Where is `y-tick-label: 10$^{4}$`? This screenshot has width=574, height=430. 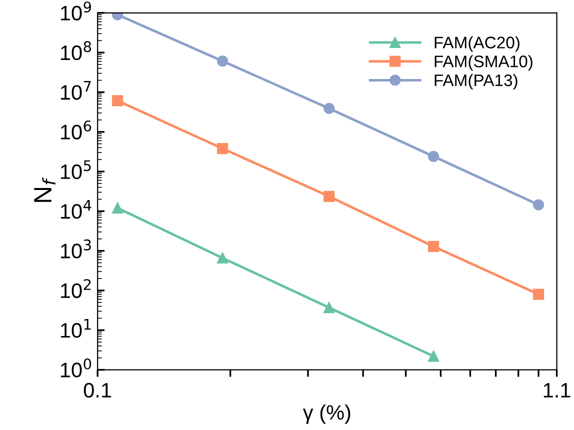
y-tick-label: 10$^{4}$ is located at coordinates (76, 209).